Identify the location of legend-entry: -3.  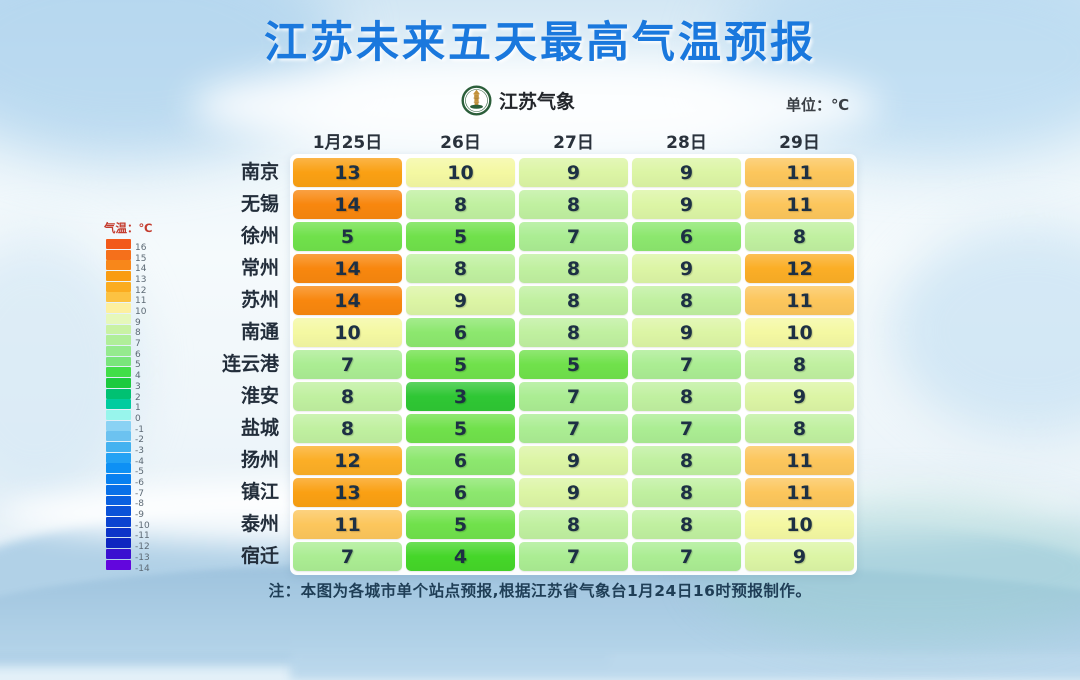
(125, 448).